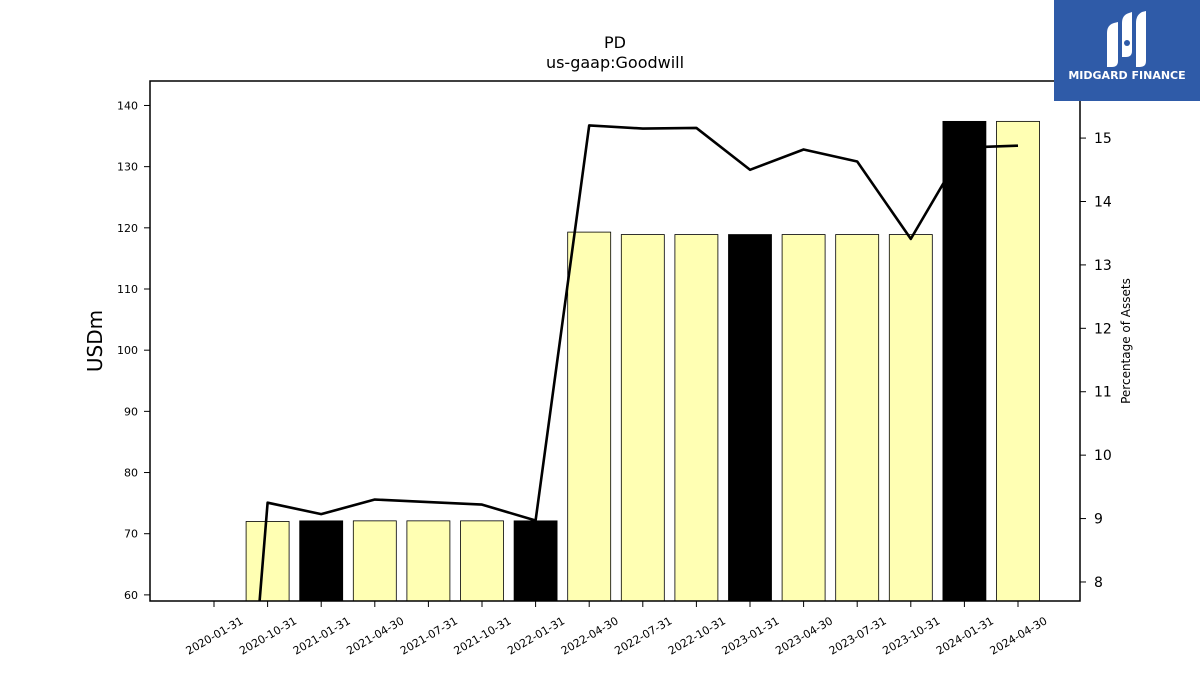  What do you see at coordinates (697, 635) in the screenshot?
I see `x-tick-label: 2022-10-31` at bounding box center [697, 635].